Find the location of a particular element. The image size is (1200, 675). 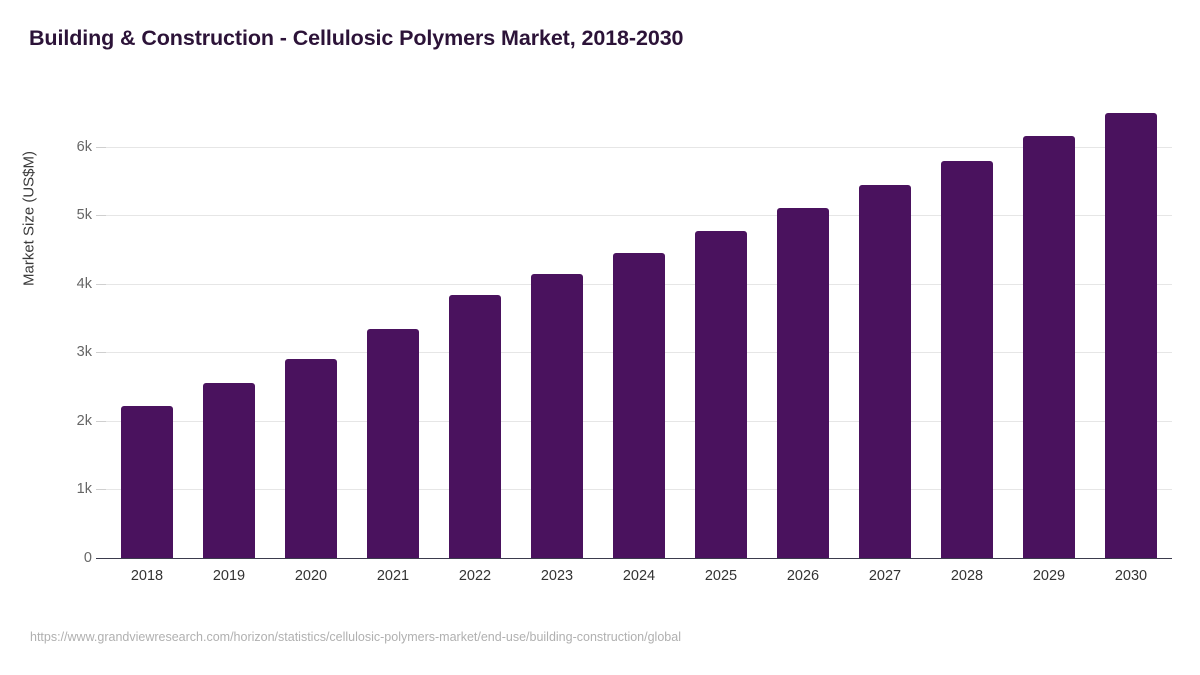

x-tick-label: 2021 is located at coordinates (393, 576).